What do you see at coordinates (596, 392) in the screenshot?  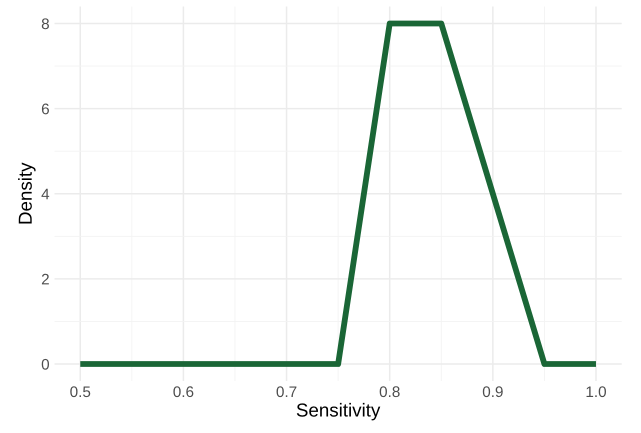 I see `x-tick-label: 1.0` at bounding box center [596, 392].